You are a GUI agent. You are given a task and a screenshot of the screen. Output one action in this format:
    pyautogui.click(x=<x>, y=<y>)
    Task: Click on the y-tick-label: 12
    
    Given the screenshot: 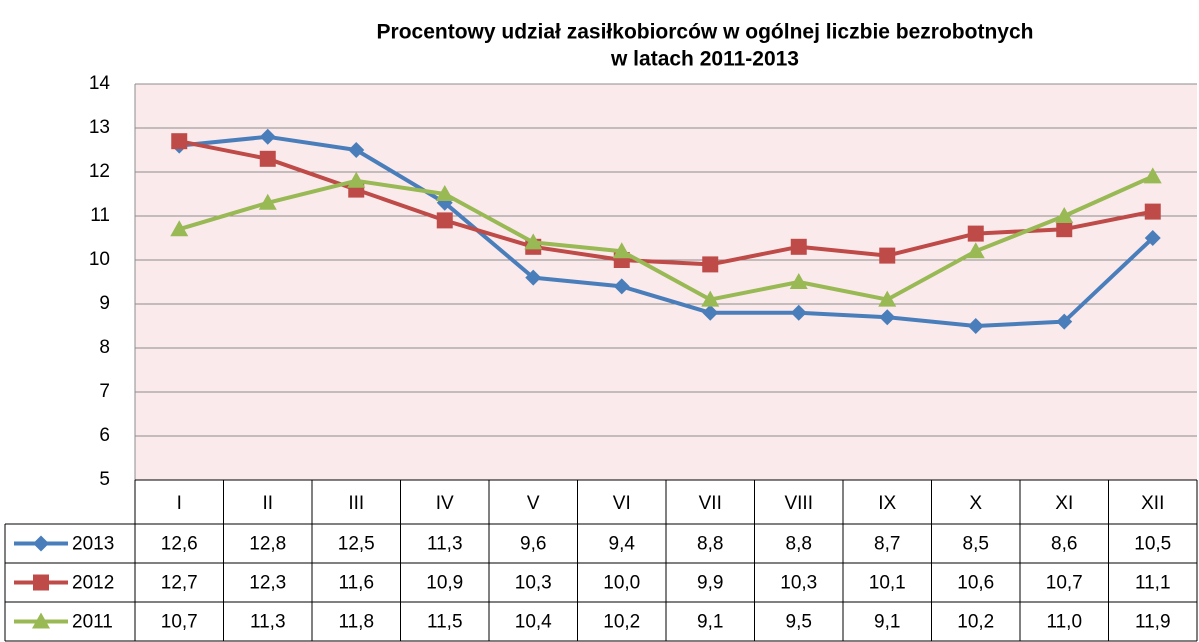 What is the action you would take?
    pyautogui.click(x=99, y=171)
    